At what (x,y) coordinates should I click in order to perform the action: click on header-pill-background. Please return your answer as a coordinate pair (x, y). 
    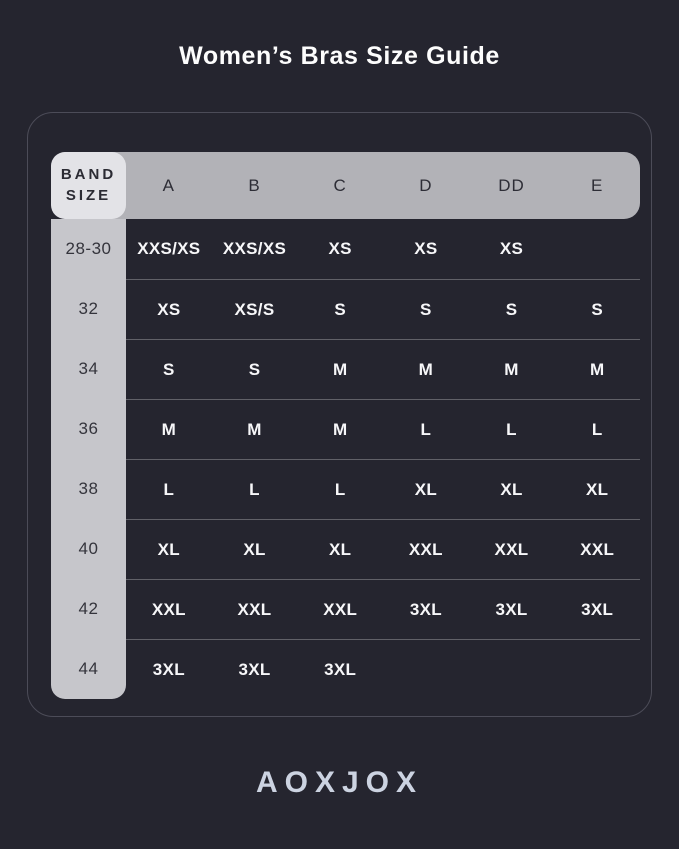
    Looking at the image, I should click on (345, 185).